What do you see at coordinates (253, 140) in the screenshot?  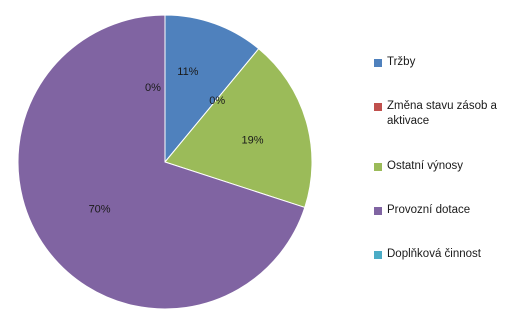 I see `slice-ostatni-vynosy-data-label: 19%` at bounding box center [253, 140].